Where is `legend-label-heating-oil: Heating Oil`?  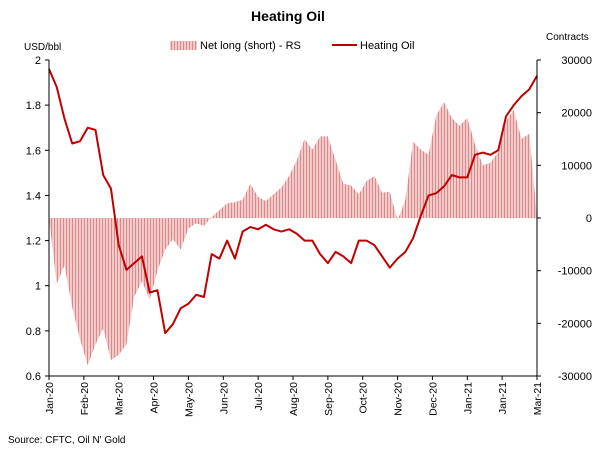 legend-label-heating-oil: Heating Oil is located at coordinates (387, 46).